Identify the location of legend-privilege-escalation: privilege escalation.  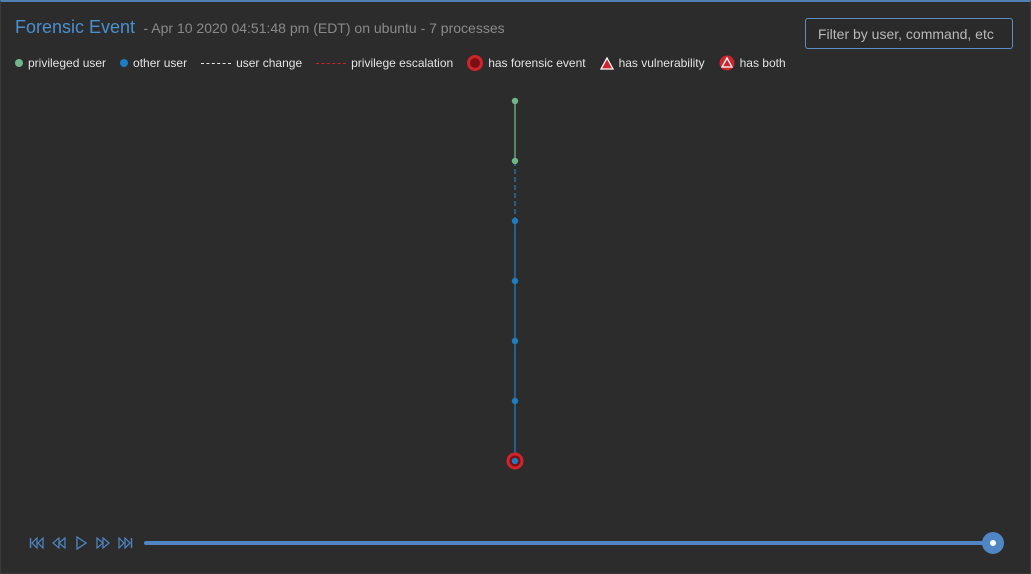
(384, 63).